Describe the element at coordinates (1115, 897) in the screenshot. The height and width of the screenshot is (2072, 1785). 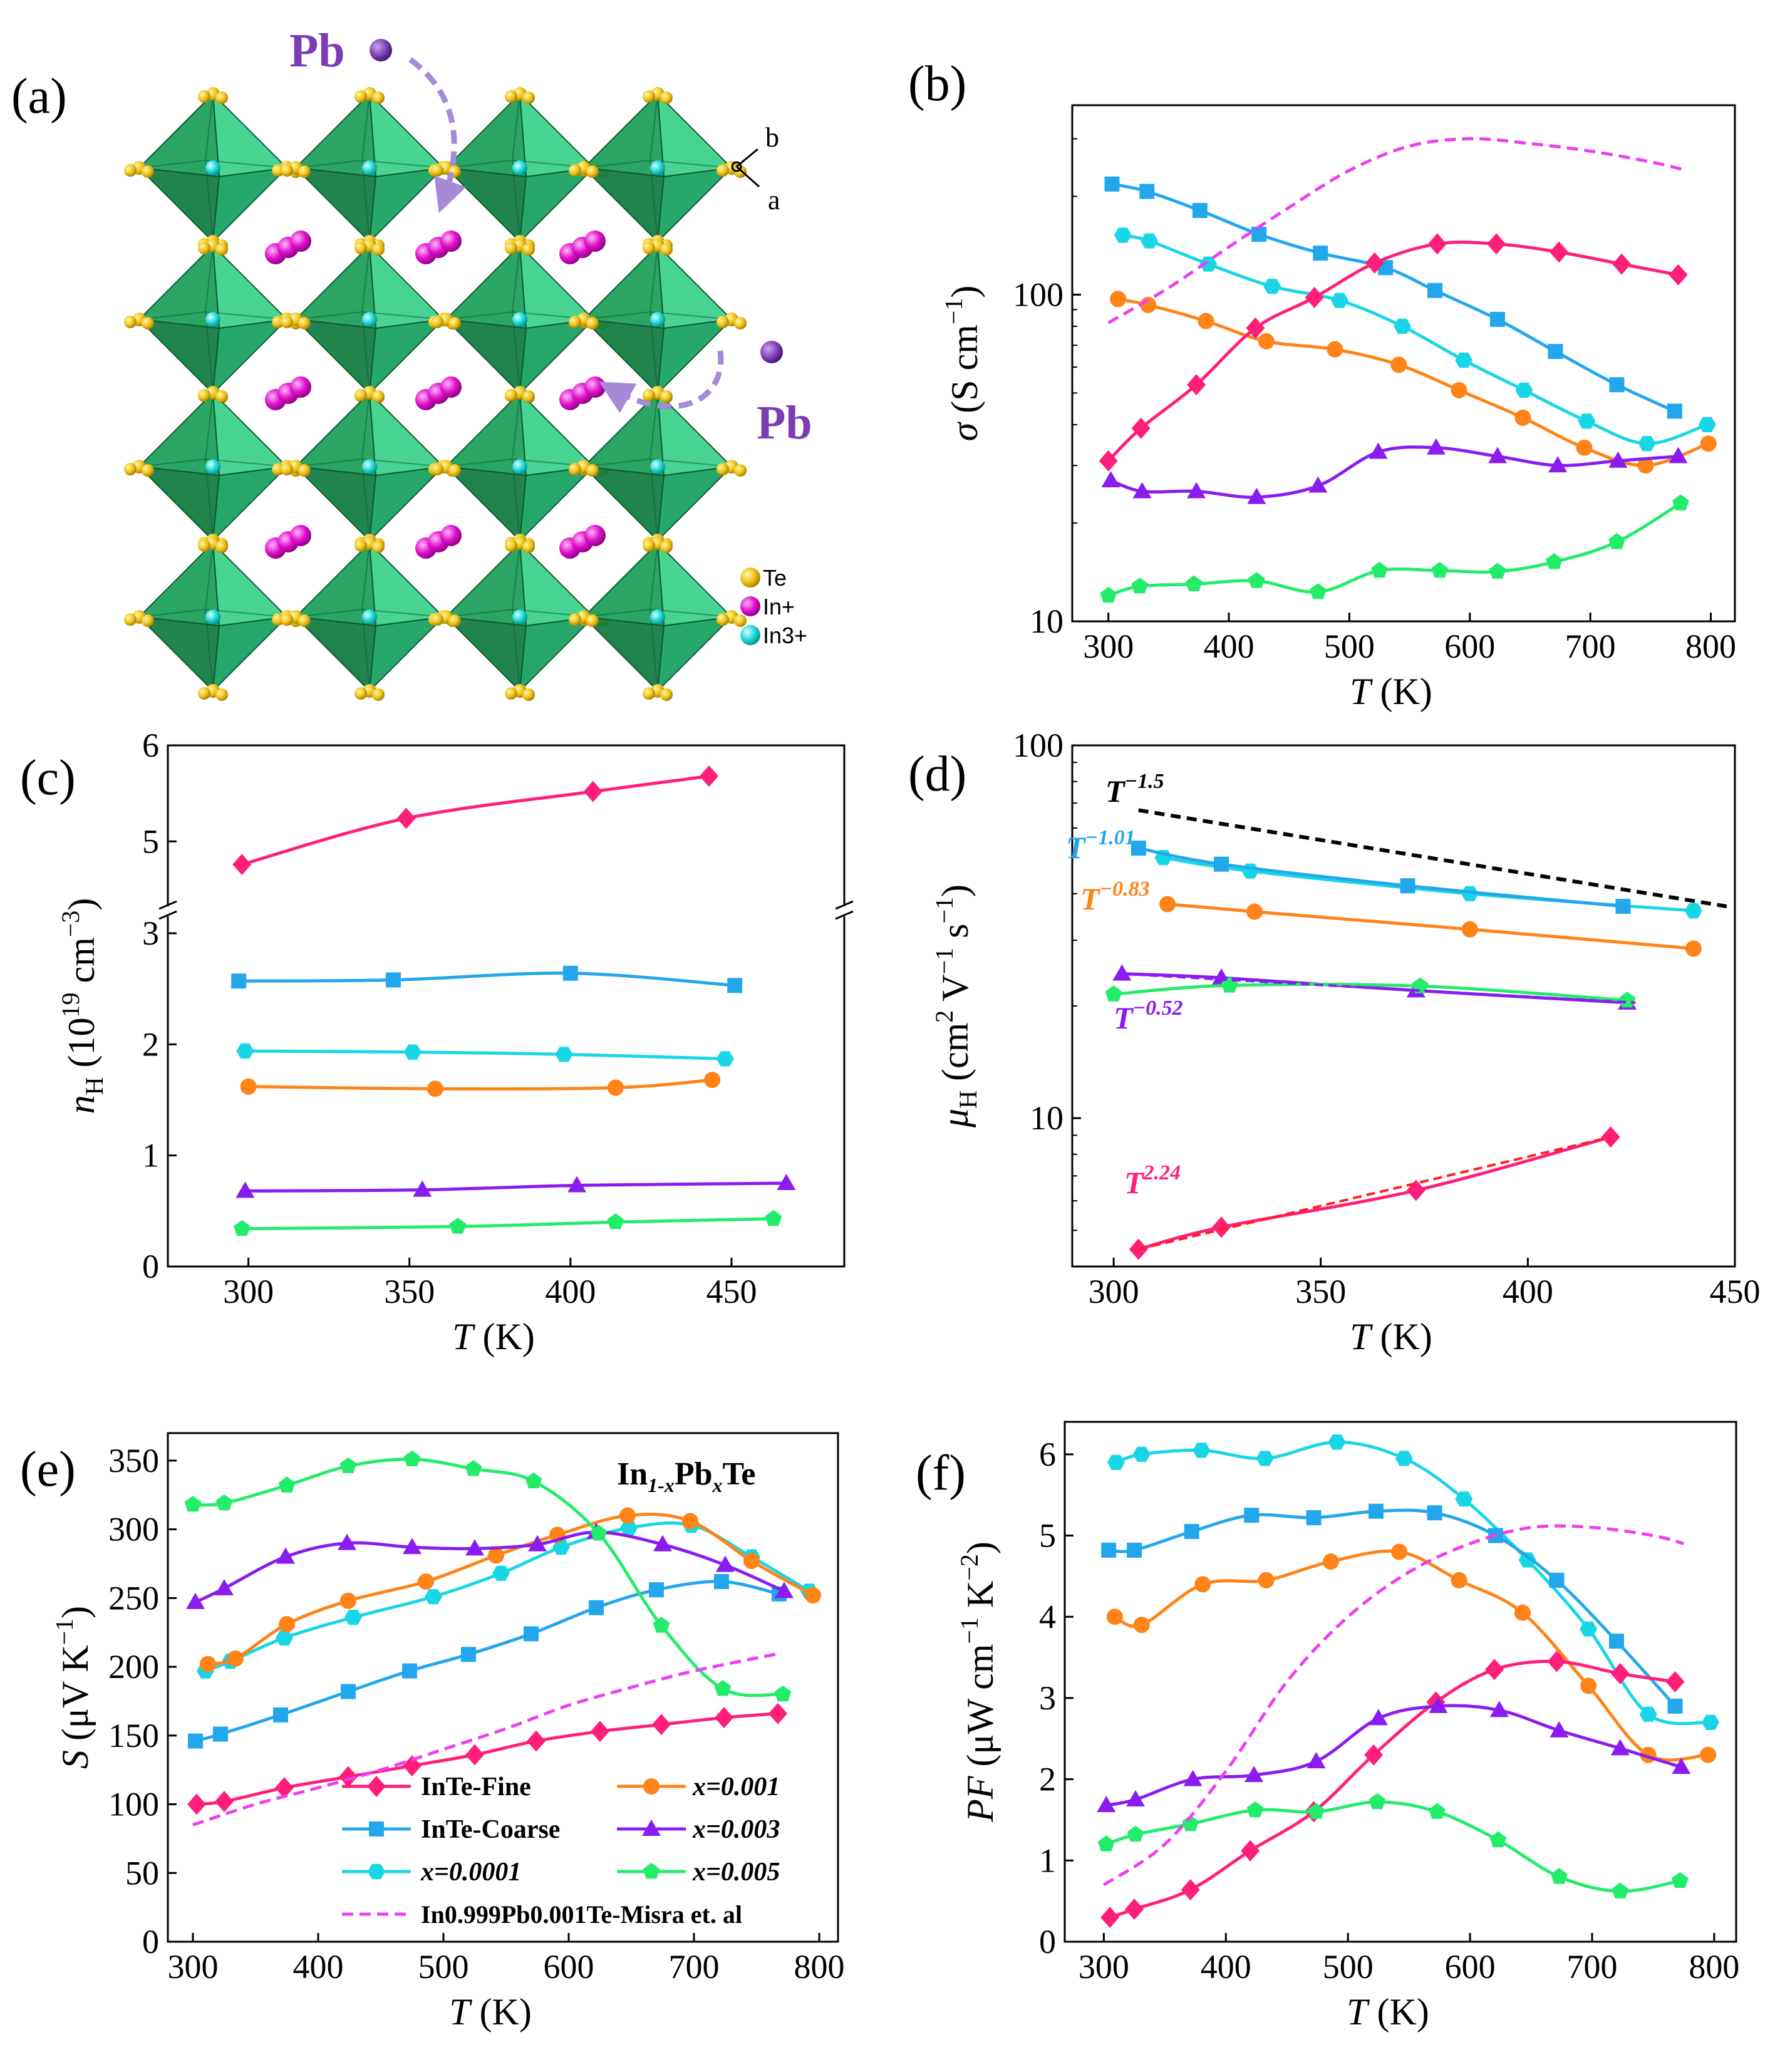
I see `annot-t-0.83: T−0.83` at that location.